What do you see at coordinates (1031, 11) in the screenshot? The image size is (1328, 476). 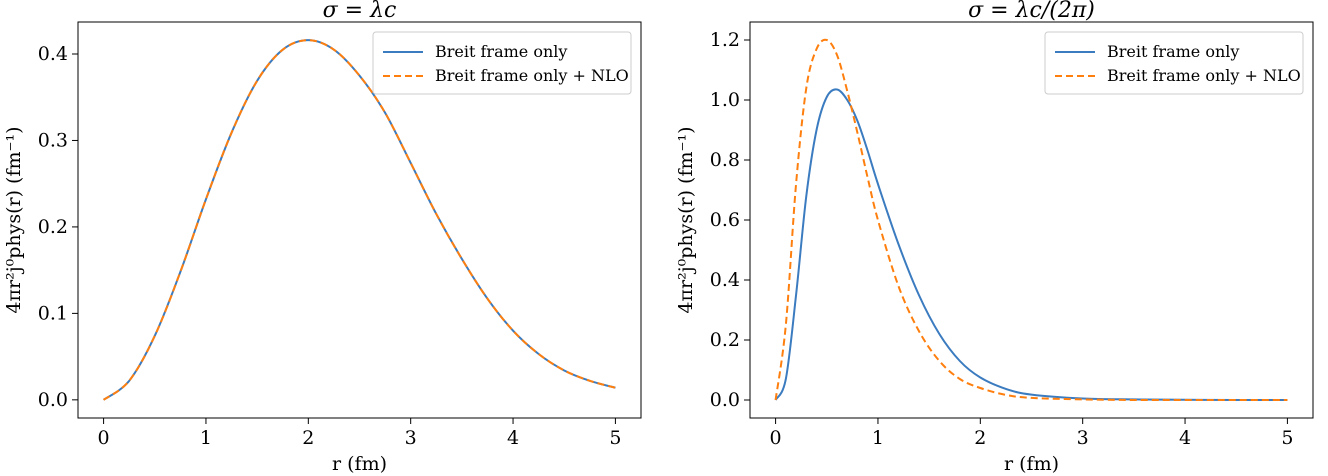 I see `chart-title: σ = λc/(2π)` at bounding box center [1031, 11].